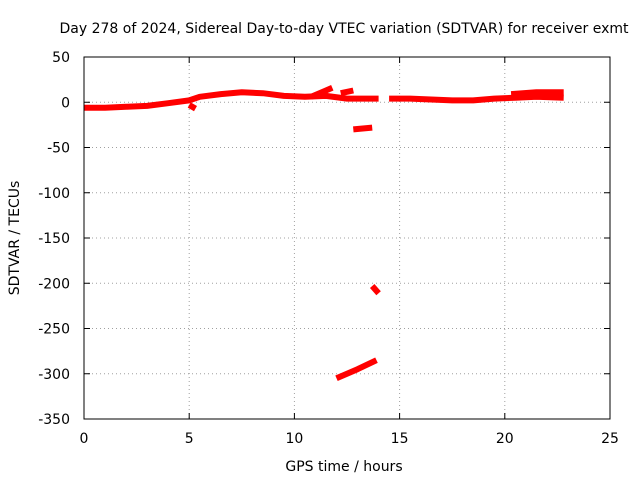 This screenshot has width=640, height=480. What do you see at coordinates (54, 375) in the screenshot?
I see `y-tick-label: -300` at bounding box center [54, 375].